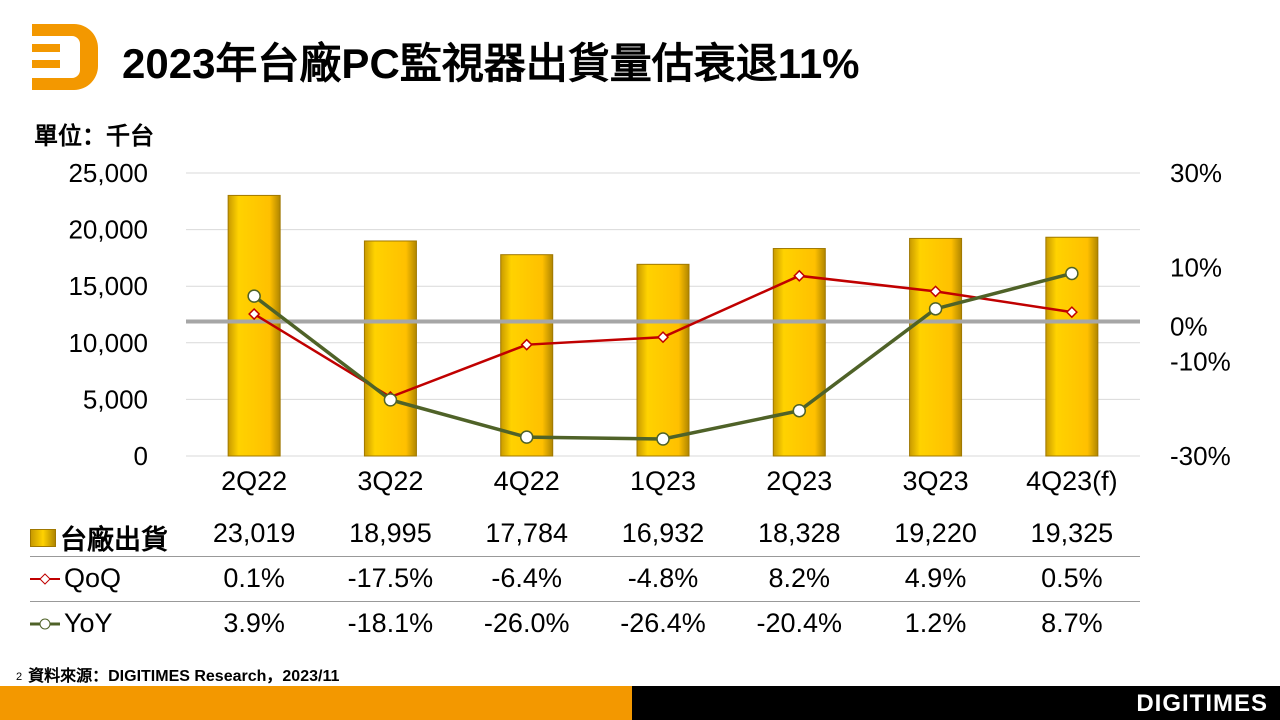 The width and height of the screenshot is (1280, 720). What do you see at coordinates (1202, 703) in the screenshot?
I see `footer-brand: DIGITIMES` at bounding box center [1202, 703].